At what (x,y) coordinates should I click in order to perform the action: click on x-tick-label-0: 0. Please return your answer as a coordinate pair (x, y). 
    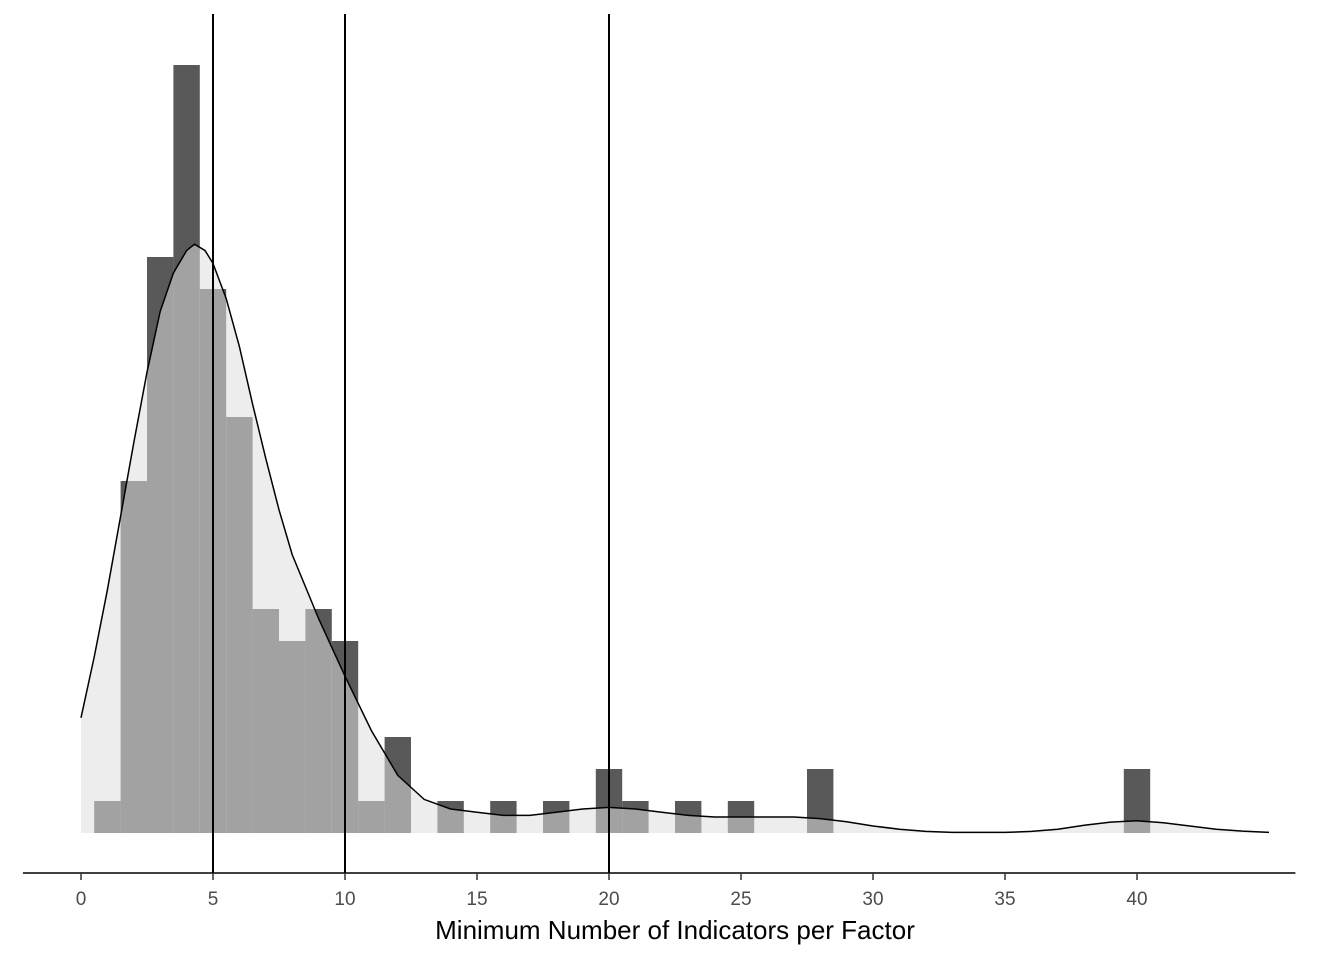
    Looking at the image, I should click on (81, 899).